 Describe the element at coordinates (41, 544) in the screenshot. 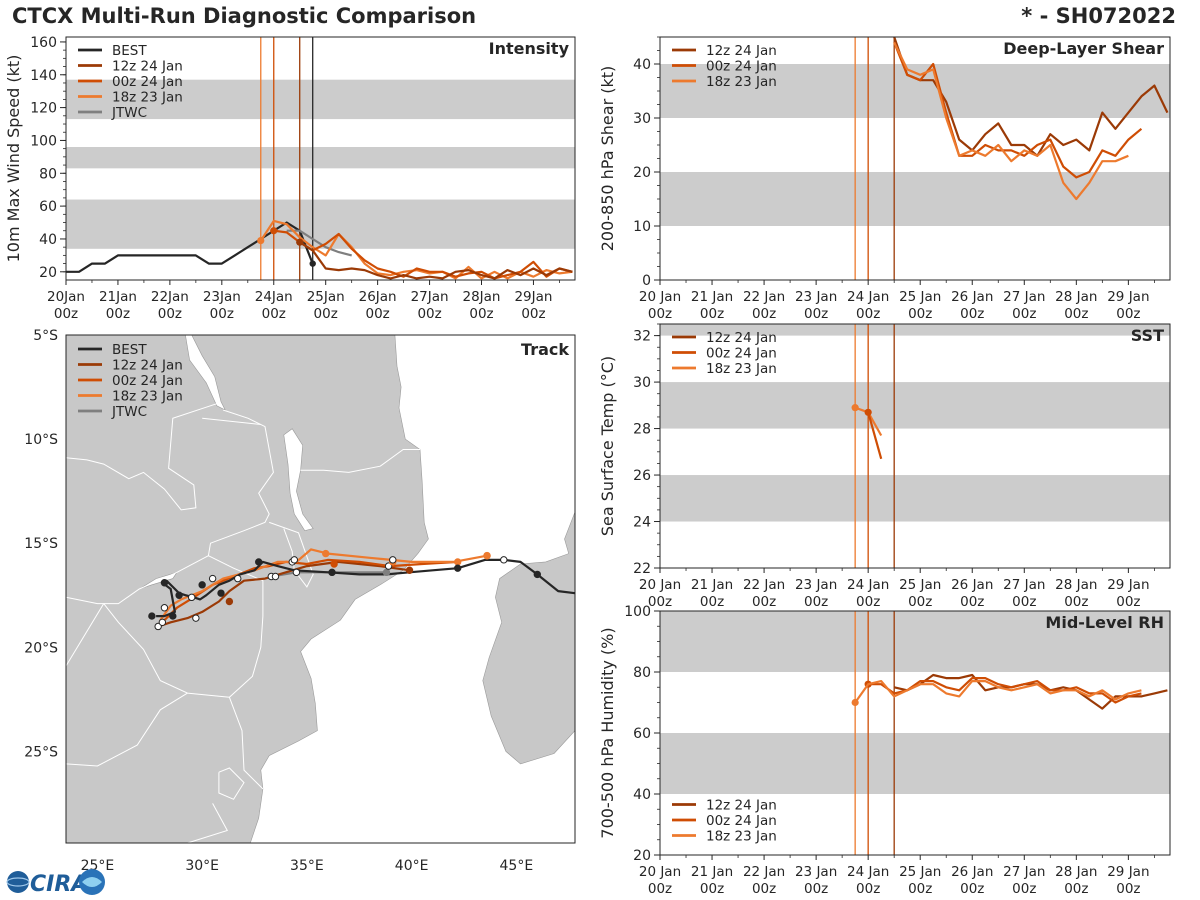

I see `track-y-tick-label: 15°S` at that location.